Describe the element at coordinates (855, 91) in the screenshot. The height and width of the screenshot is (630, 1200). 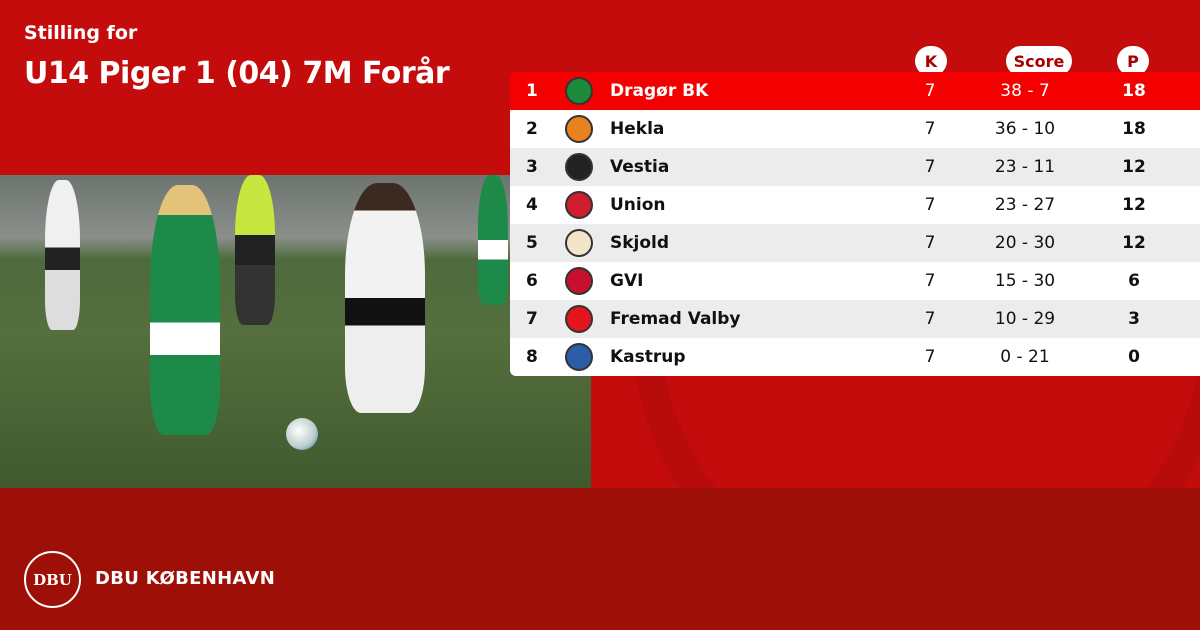
I see `table-row: 1 Dragør BK 7 38 - 7 18` at that location.